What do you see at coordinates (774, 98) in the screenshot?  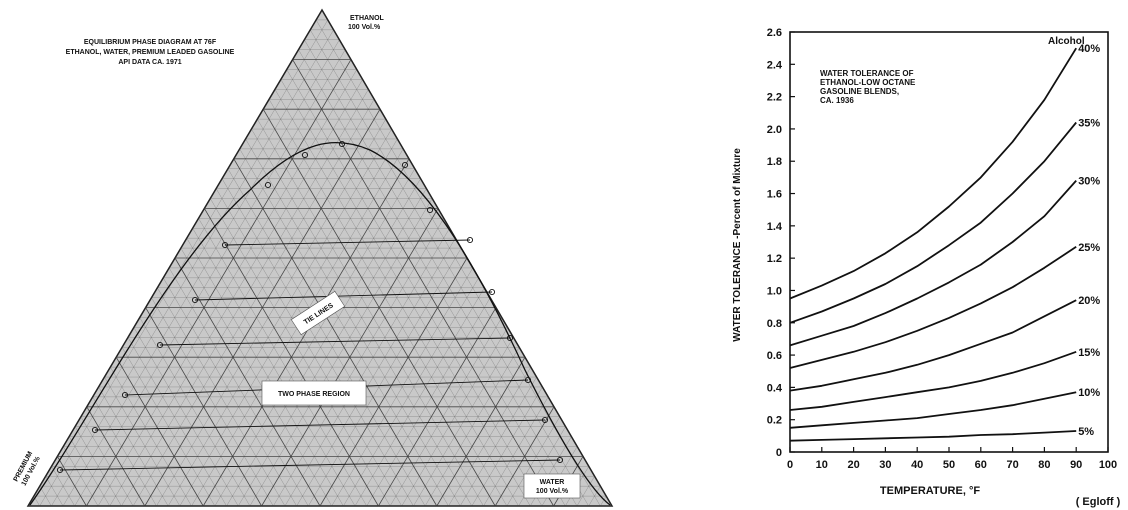 I see `y-tick-label: 2.2` at bounding box center [774, 98].